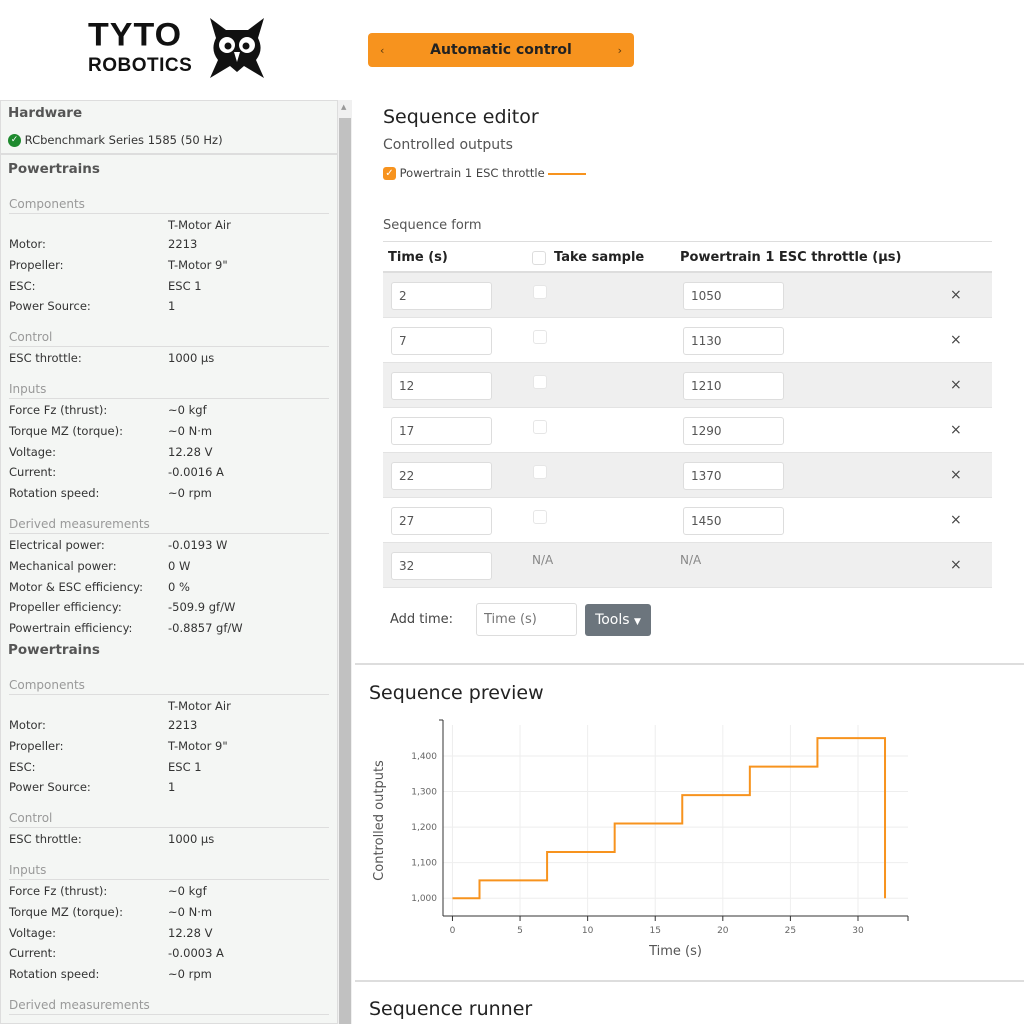  Describe the element at coordinates (588, 931) in the screenshot. I see `x-tick-label: 10` at that location.